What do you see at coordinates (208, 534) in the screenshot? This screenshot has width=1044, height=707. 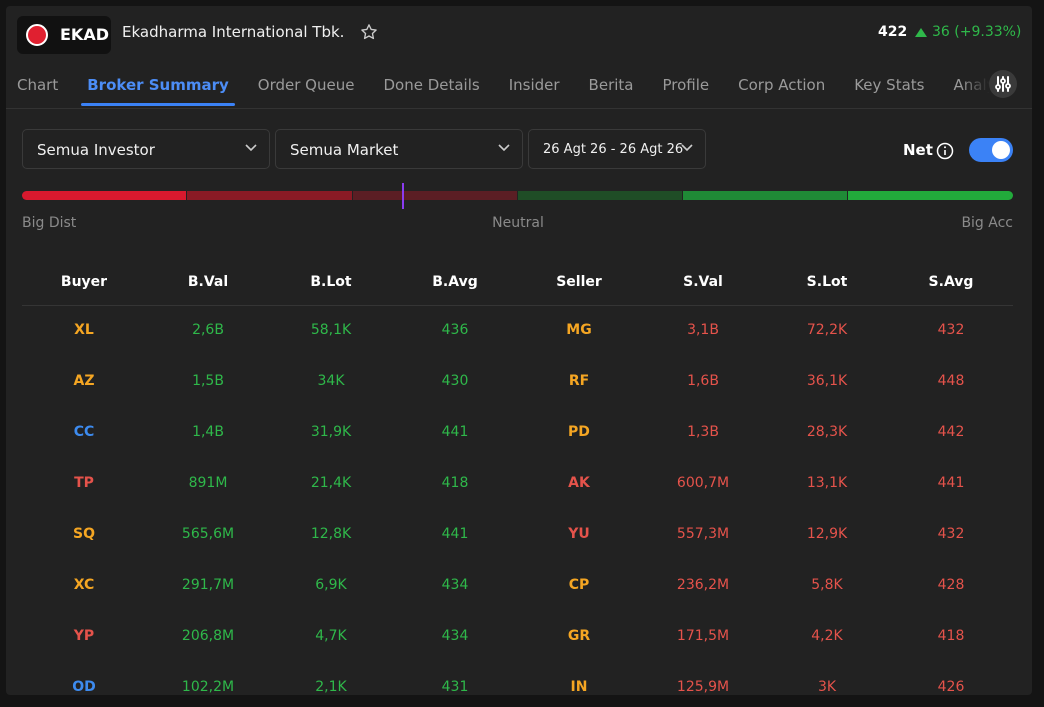 I see `cell-value: 565,6M` at bounding box center [208, 534].